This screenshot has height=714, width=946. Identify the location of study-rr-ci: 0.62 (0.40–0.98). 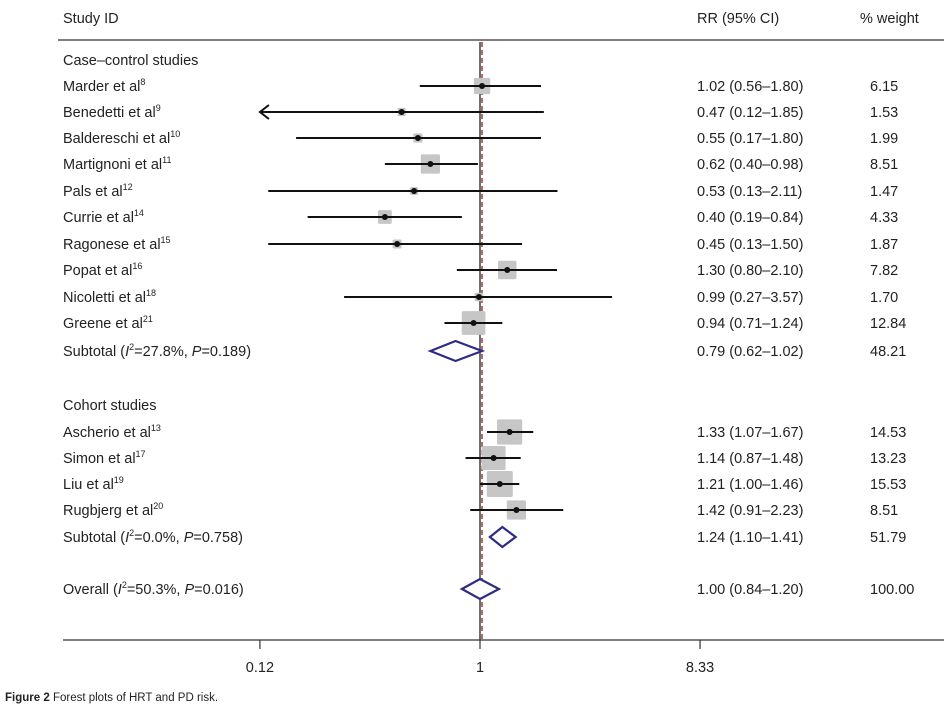
(750, 165).